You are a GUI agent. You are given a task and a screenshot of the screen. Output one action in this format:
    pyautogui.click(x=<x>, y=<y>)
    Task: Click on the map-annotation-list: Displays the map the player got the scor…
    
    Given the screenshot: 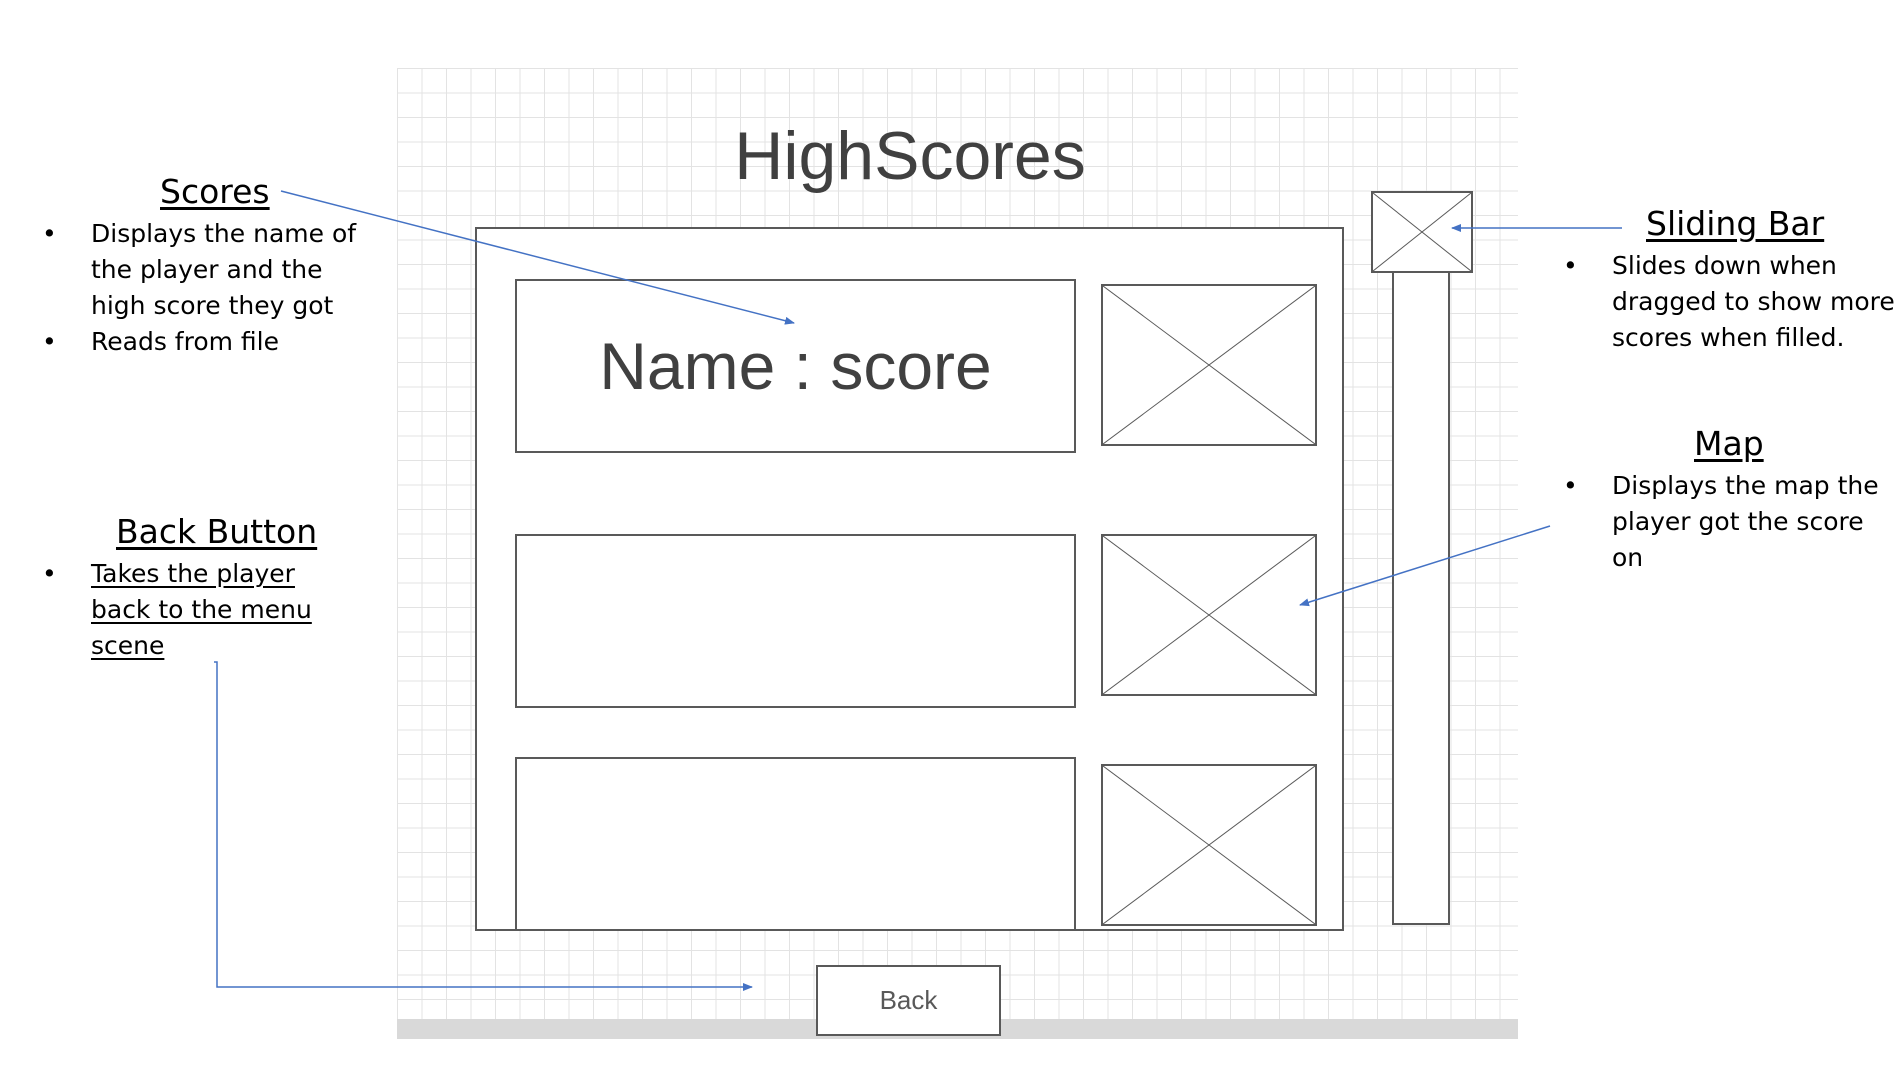 What is the action you would take?
    pyautogui.click(x=1730, y=522)
    